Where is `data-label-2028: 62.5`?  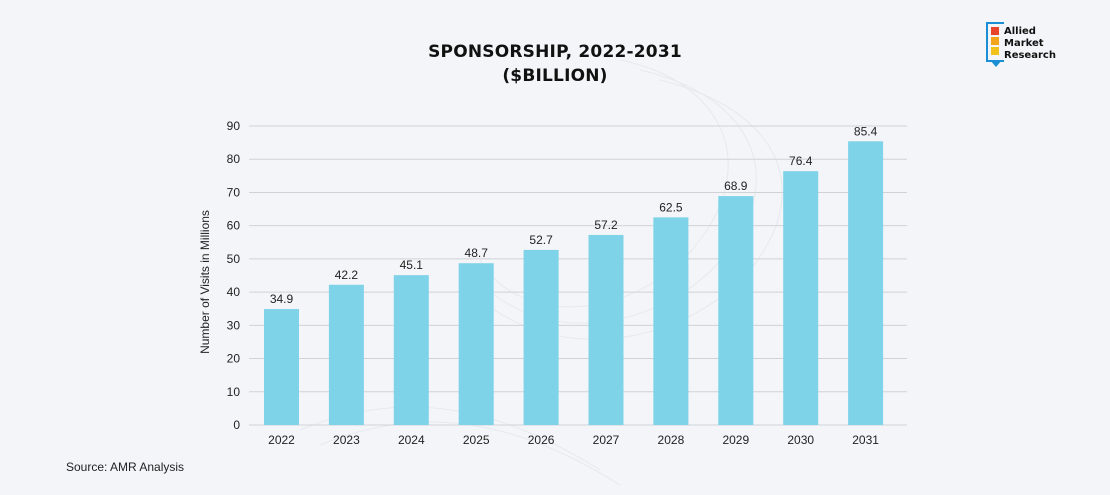 data-label-2028: 62.5 is located at coordinates (671, 207).